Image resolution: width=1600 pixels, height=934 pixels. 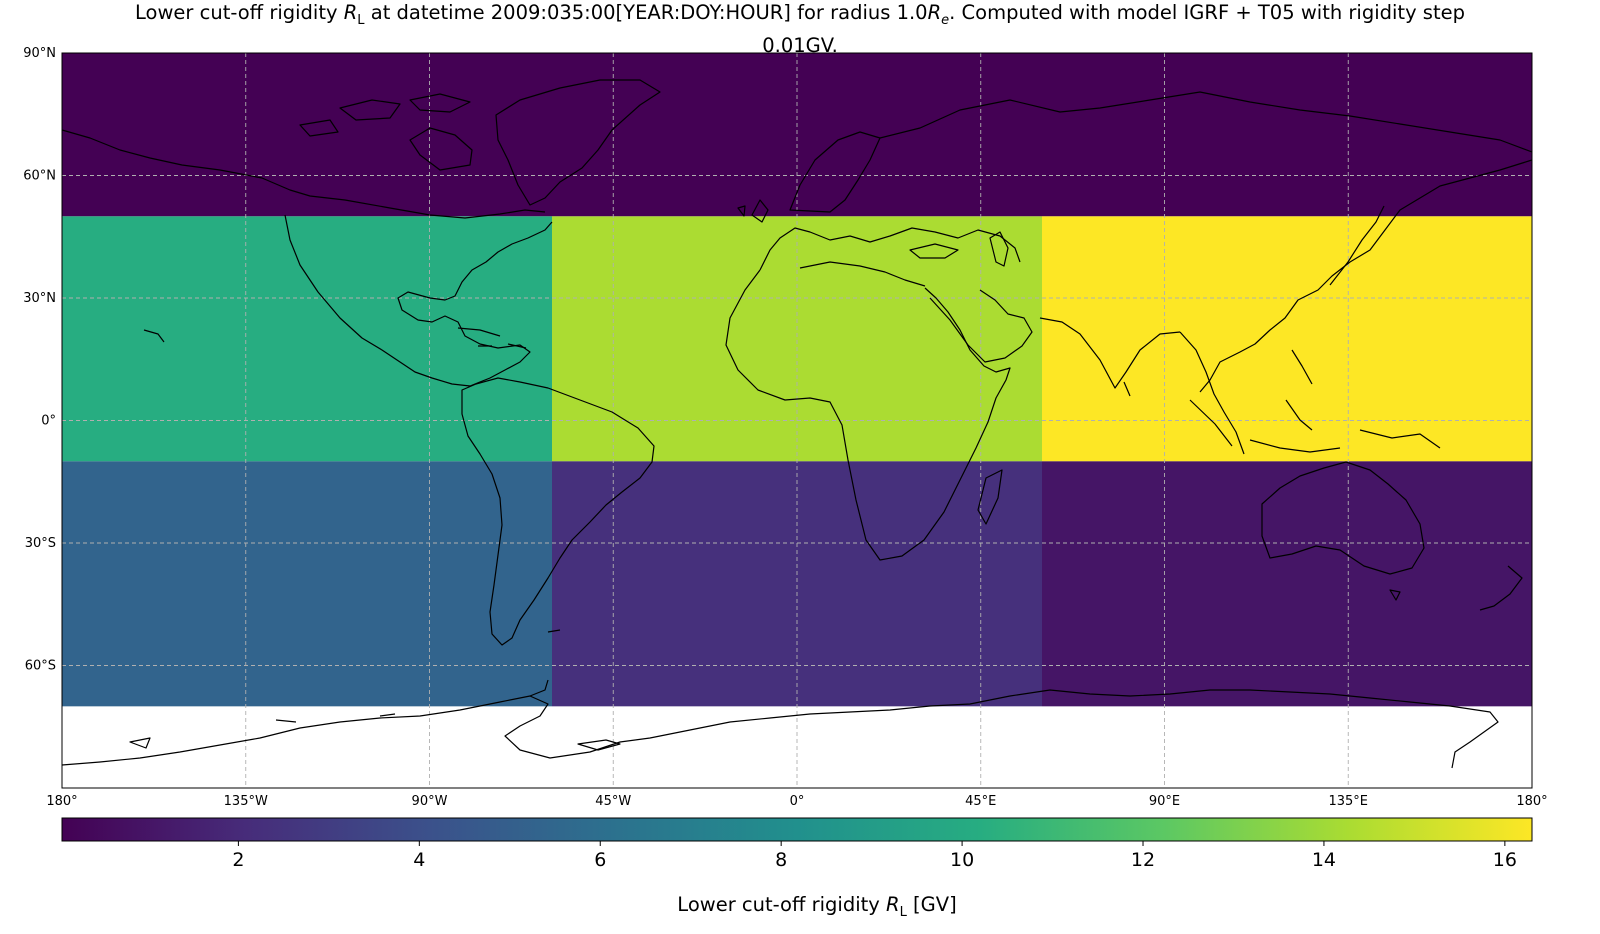 What do you see at coordinates (1265, 426) in the screenshot?
I see `coast-indonesia` at bounding box center [1265, 426].